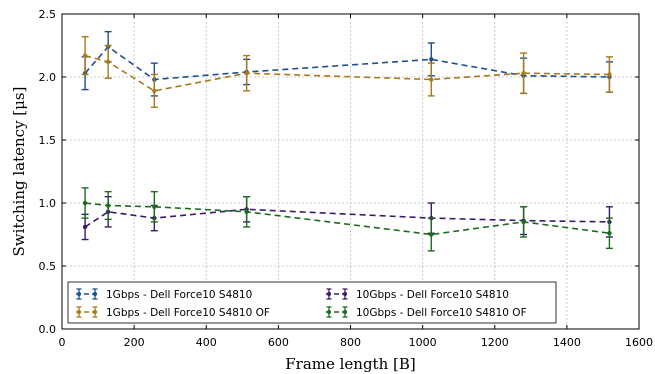  I want to click on legend-label: 10Gbps - Dell Force10 S4810, so click(432, 295).